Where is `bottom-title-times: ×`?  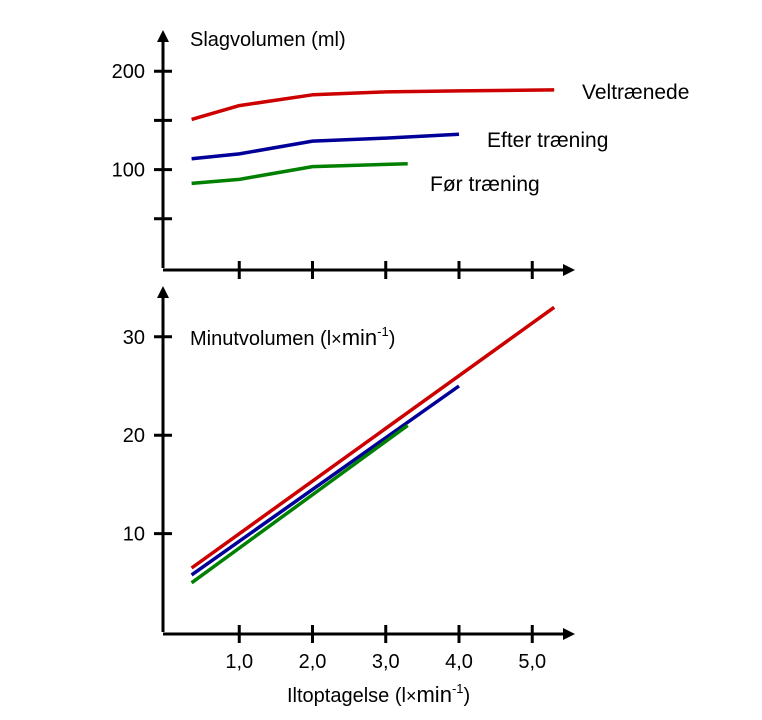
bottom-title-times: × is located at coordinates (336, 339).